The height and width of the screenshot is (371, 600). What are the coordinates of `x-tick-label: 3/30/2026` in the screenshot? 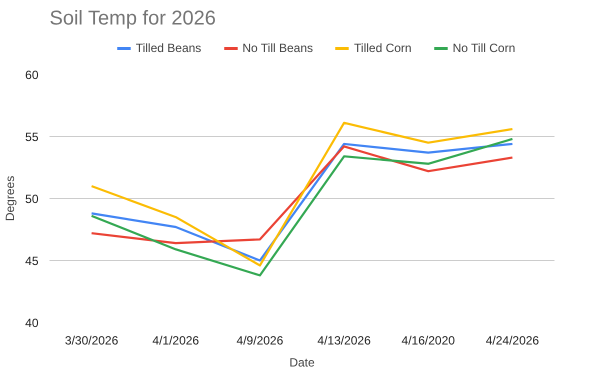 It's located at (91, 341).